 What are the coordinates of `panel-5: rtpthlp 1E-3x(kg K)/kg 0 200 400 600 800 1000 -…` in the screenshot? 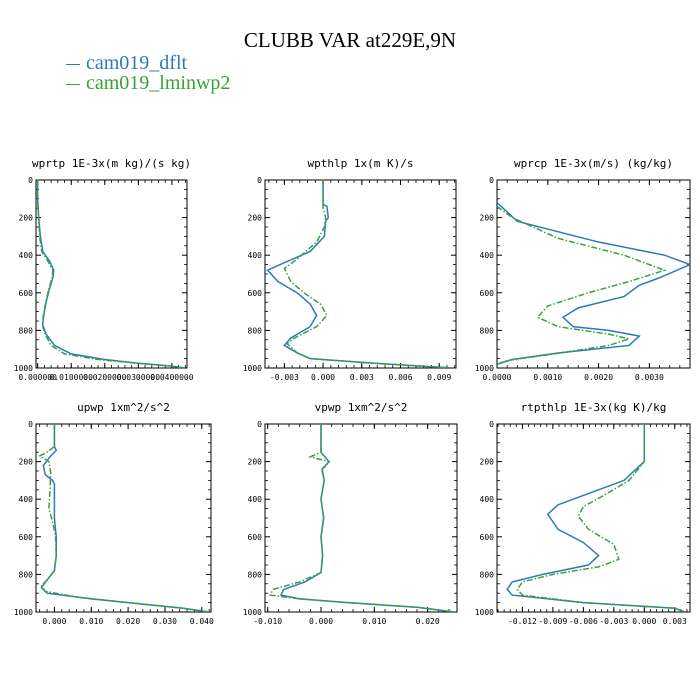 It's located at (583, 513).